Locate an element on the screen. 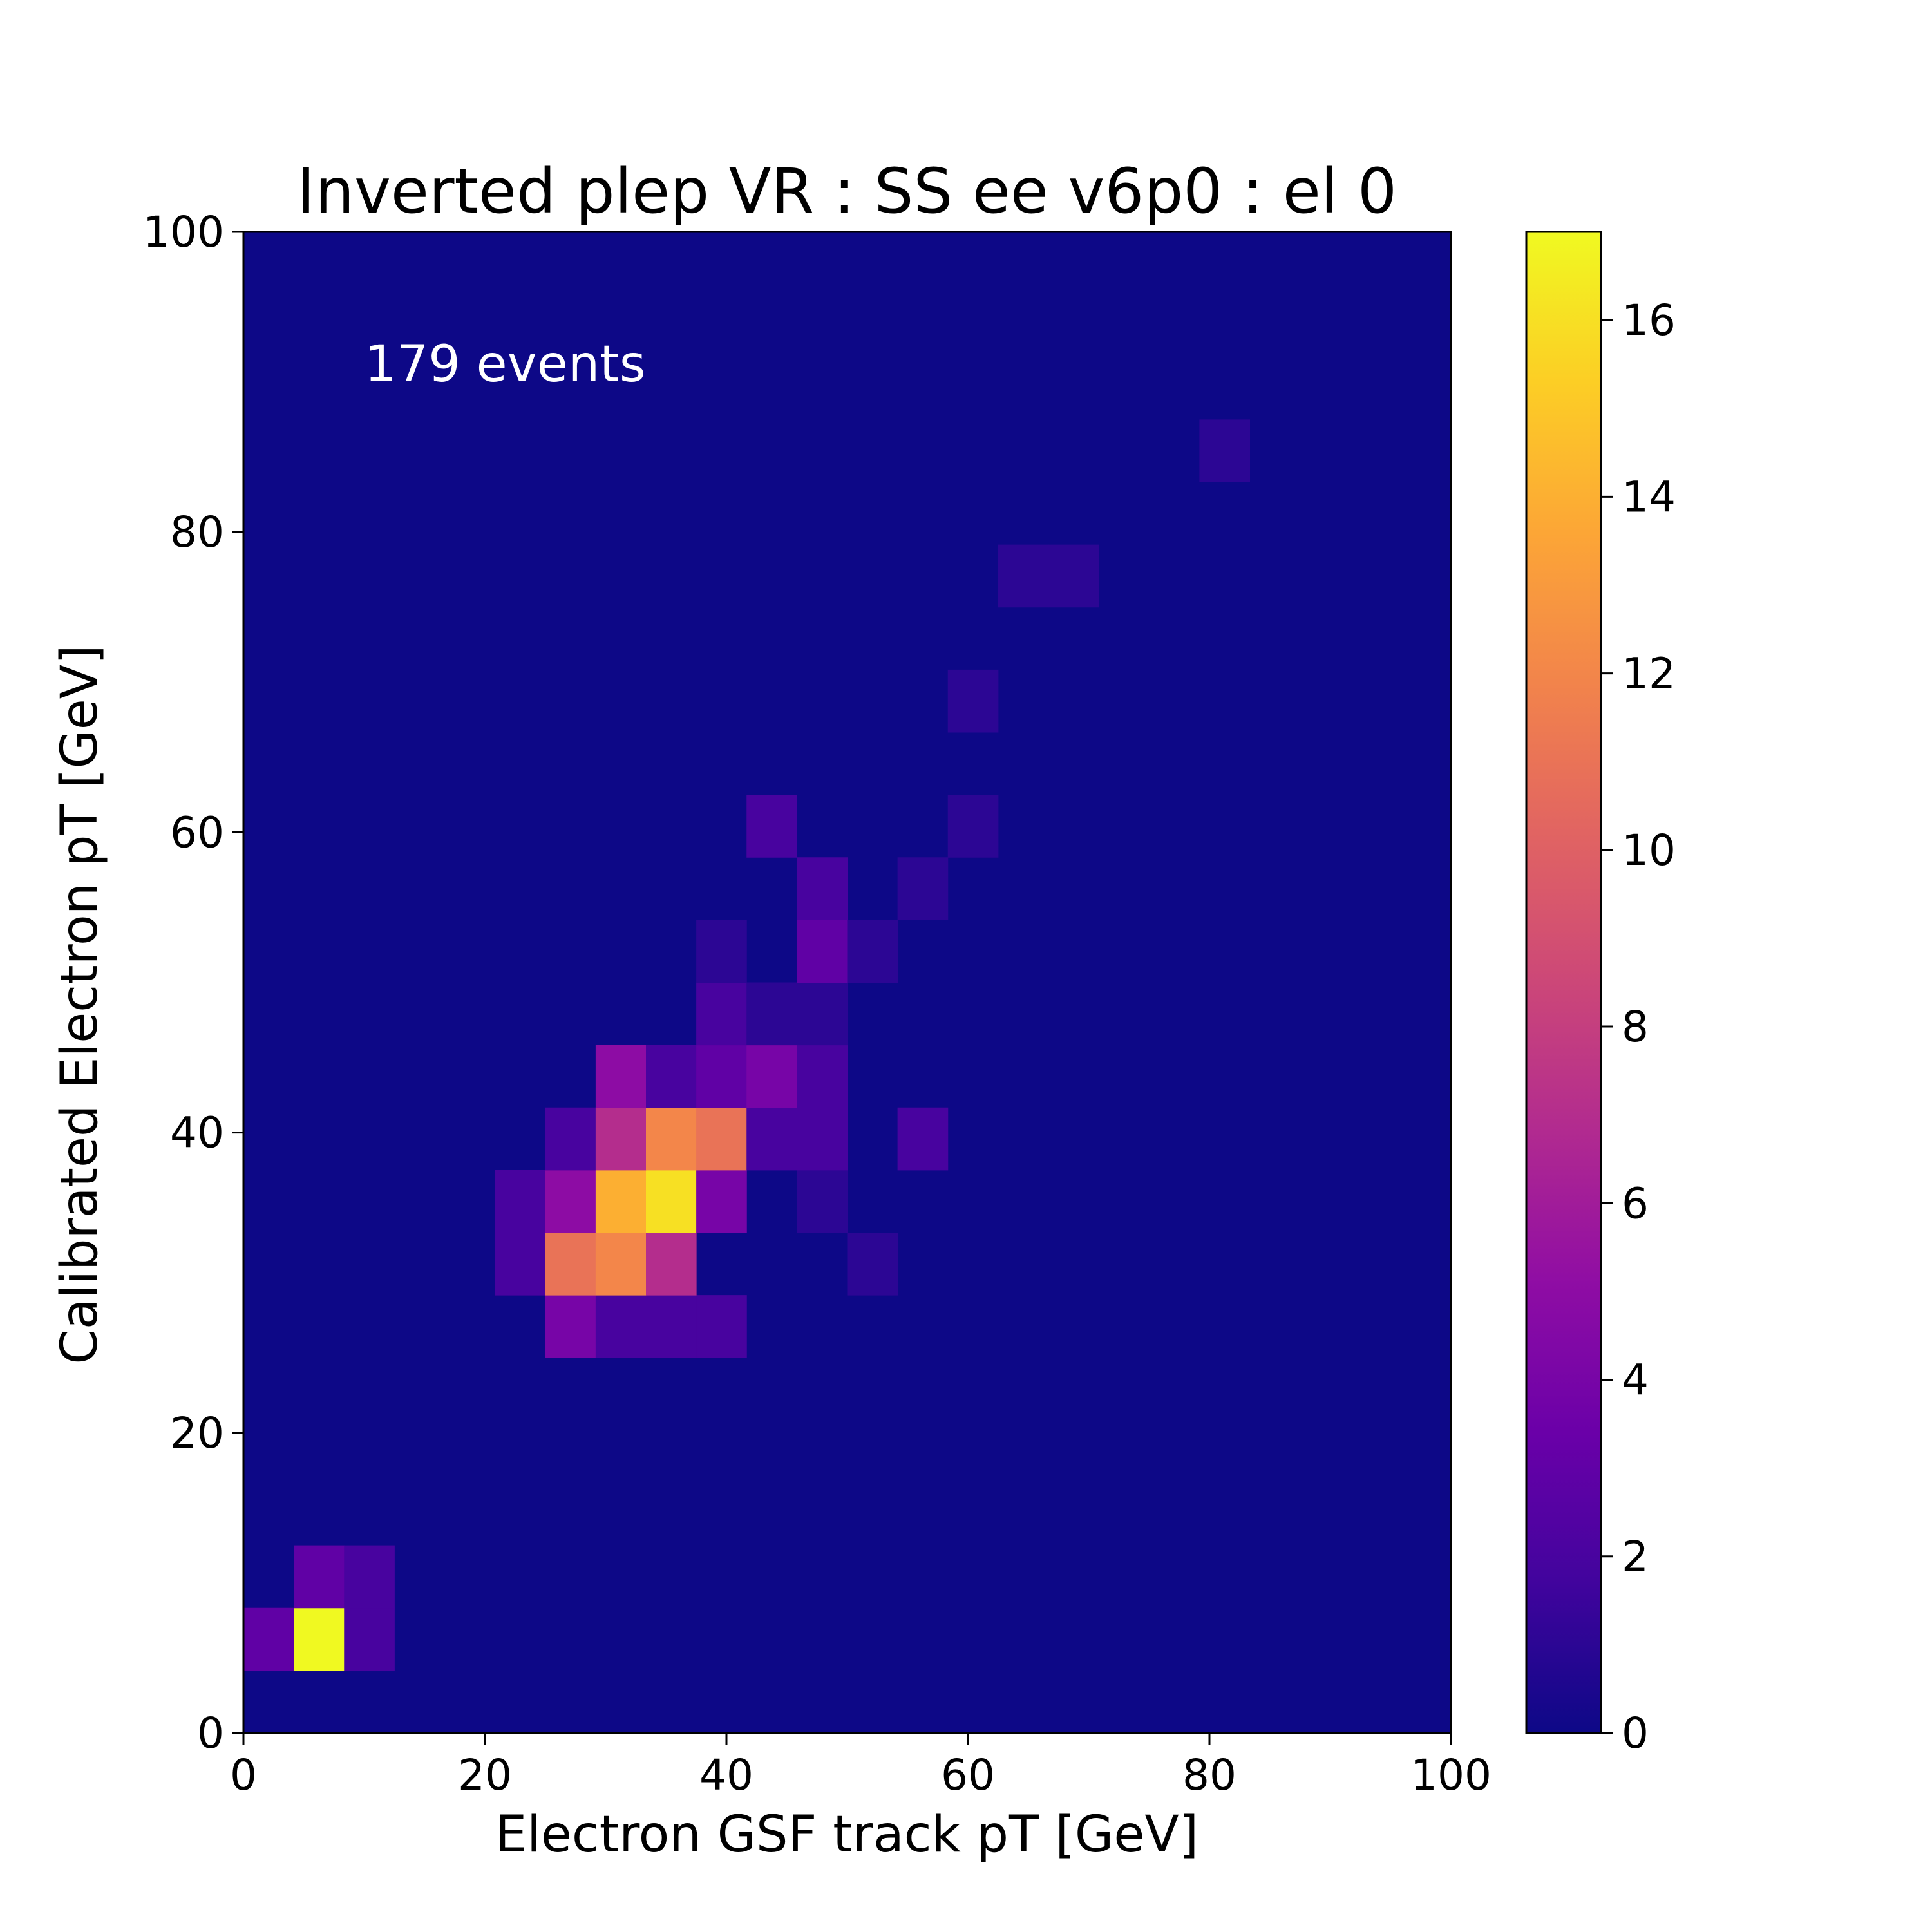 This screenshot has height=1932, width=1932. y-tick-label: 60 is located at coordinates (197, 833).